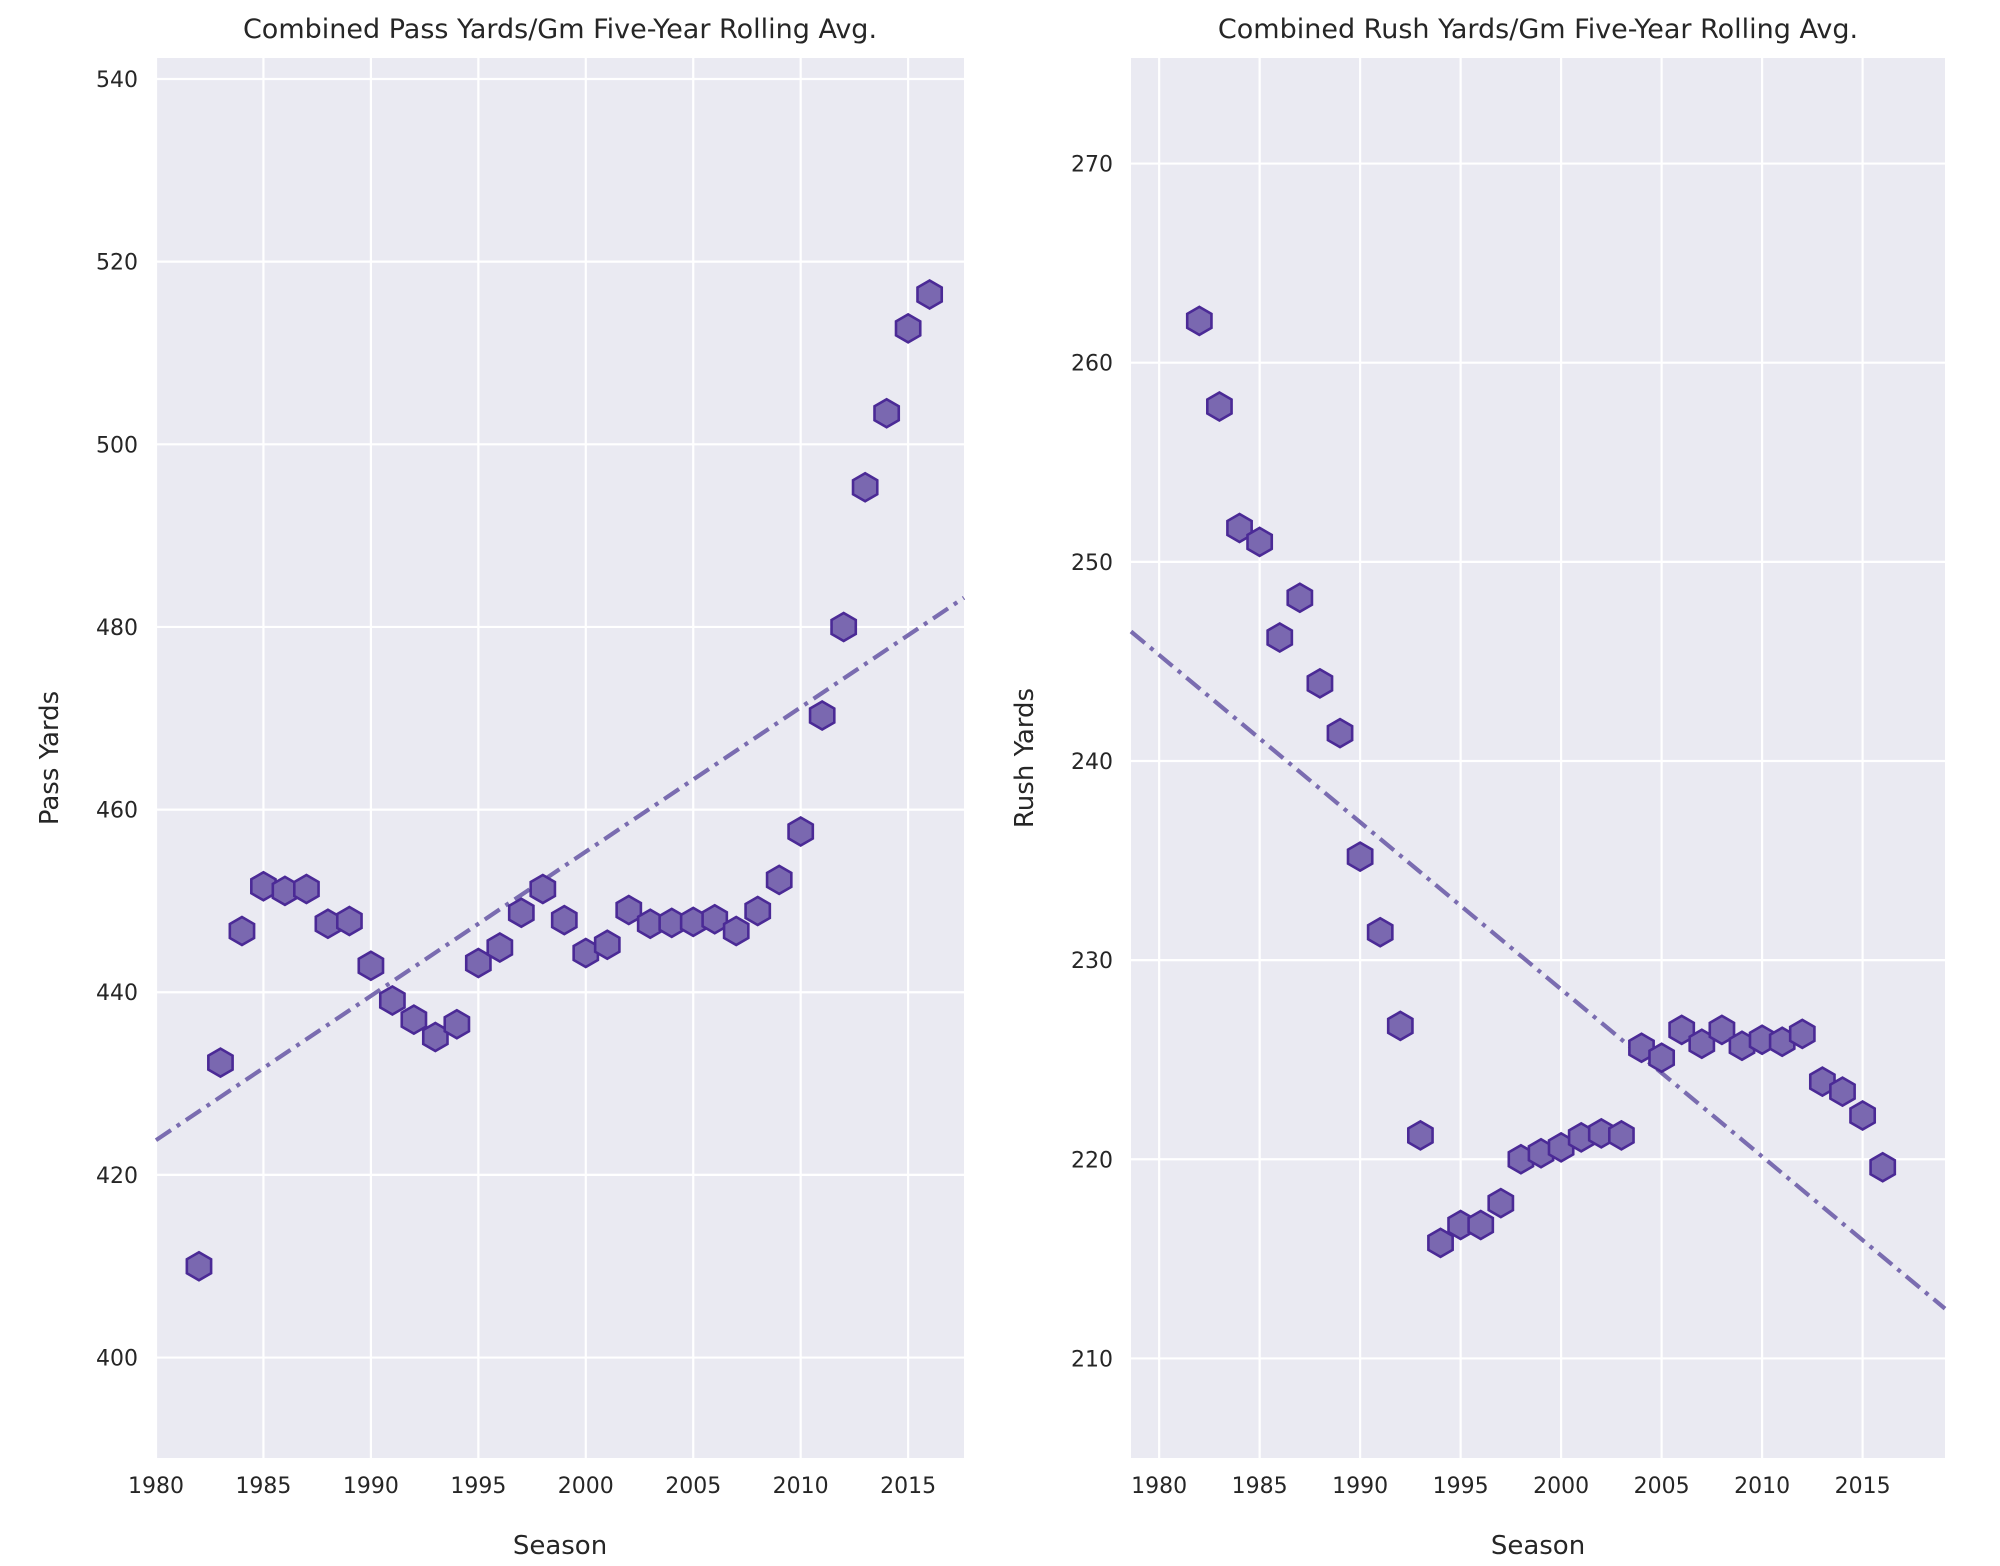 Image resolution: width=2000 pixels, height=1566 pixels. What do you see at coordinates (1762, 1486) in the screenshot?
I see `rush-x-tick-label: 2010` at bounding box center [1762, 1486].